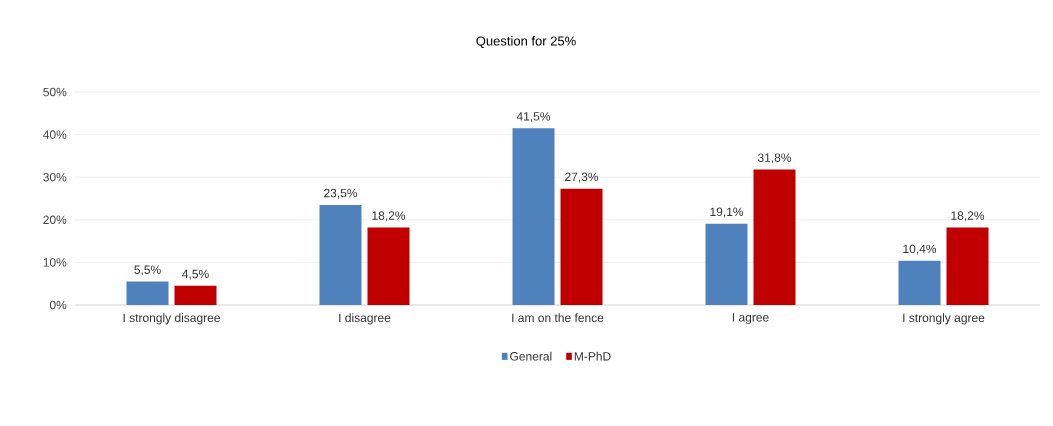 The width and height of the screenshot is (1053, 426). What do you see at coordinates (750, 318) in the screenshot?
I see `x-tick-label: I agree` at bounding box center [750, 318].